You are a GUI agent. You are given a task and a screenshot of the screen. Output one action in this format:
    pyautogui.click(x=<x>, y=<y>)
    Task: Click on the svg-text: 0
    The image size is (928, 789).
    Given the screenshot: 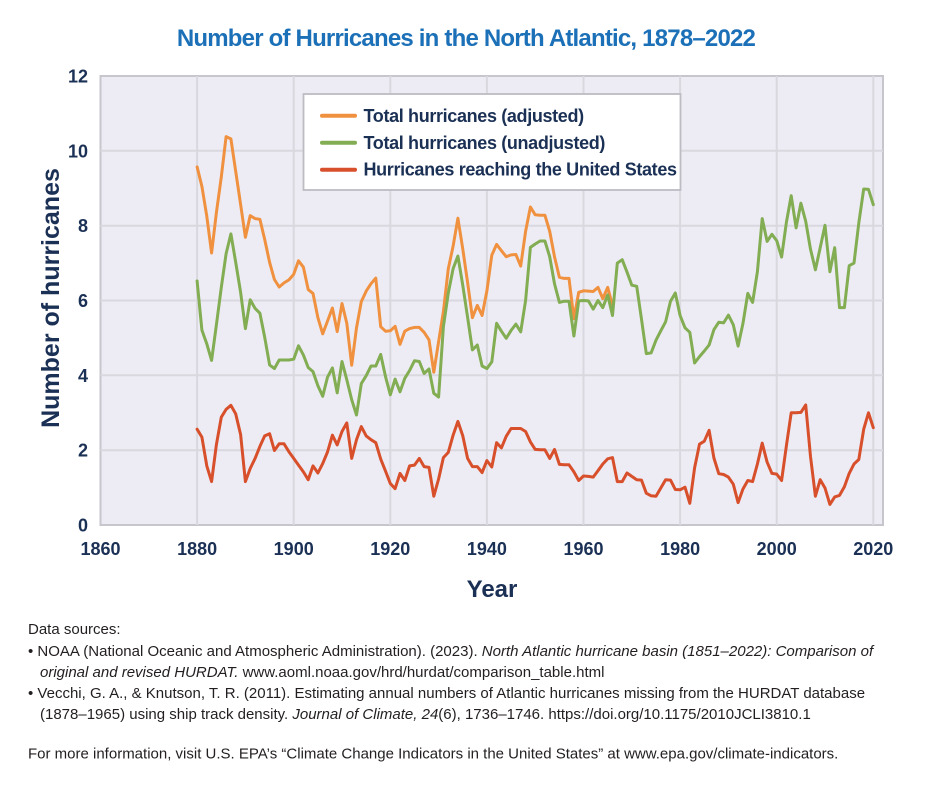 What is the action you would take?
    pyautogui.click(x=83, y=526)
    